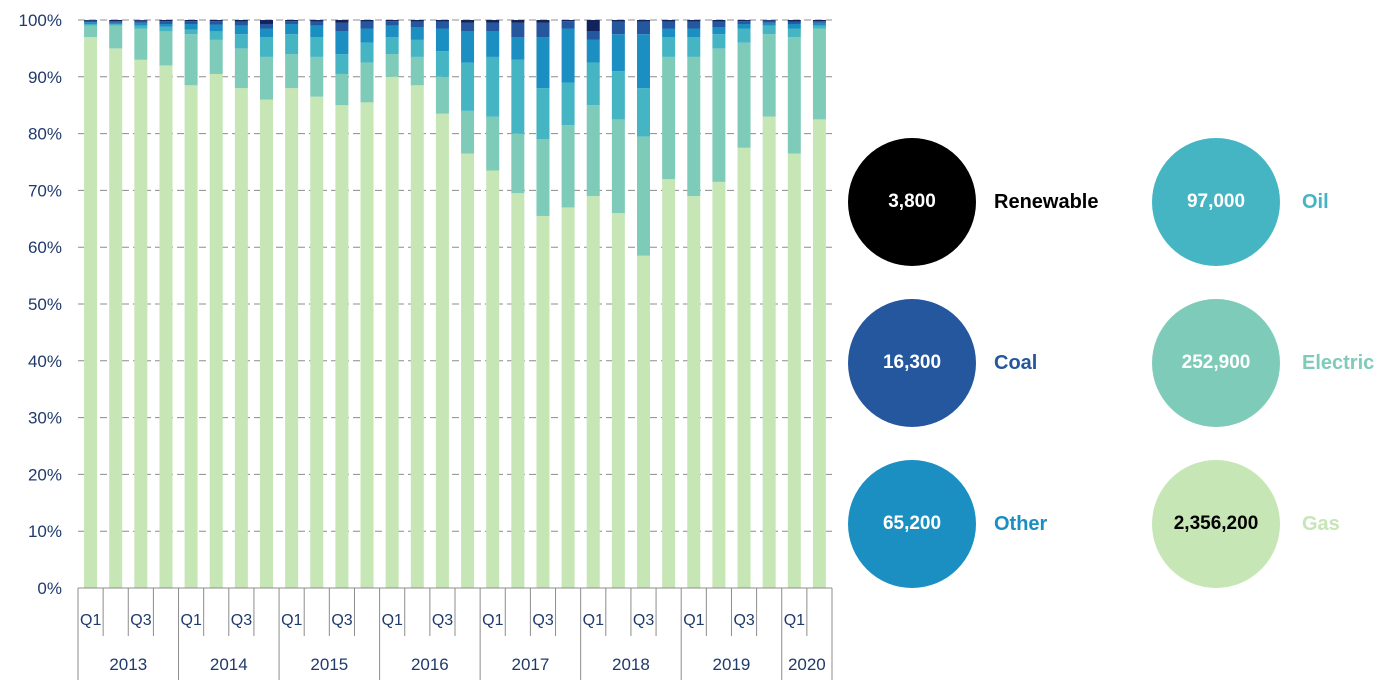 The height and width of the screenshot is (680, 1394). Describe the element at coordinates (45, 190) in the screenshot. I see `y-tick-label: 70%` at that location.